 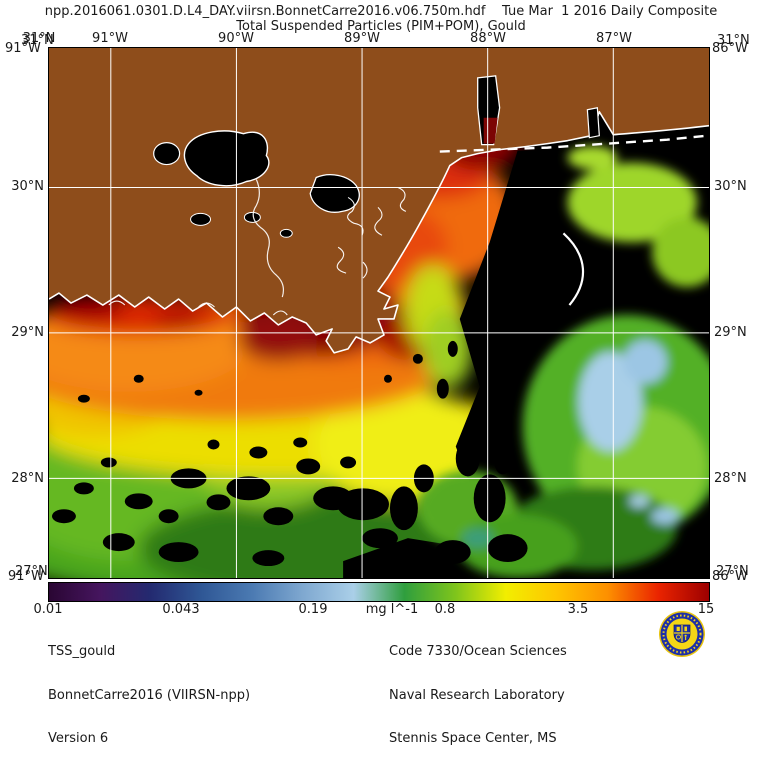 I want to click on org-name: Naval Research Laboratory, so click(x=477, y=695).